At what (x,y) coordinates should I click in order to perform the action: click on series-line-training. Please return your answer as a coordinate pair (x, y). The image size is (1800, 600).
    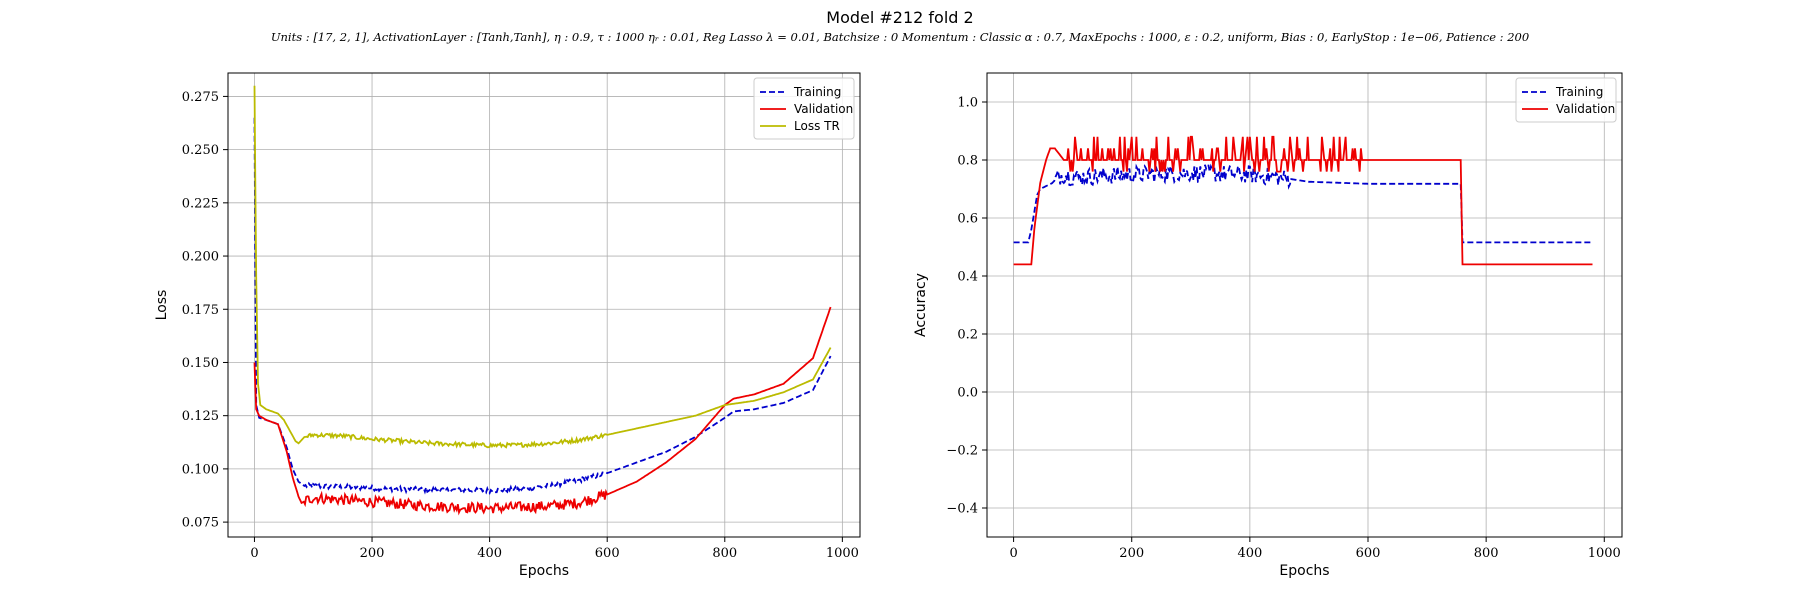
    Looking at the image, I should click on (1303, 203).